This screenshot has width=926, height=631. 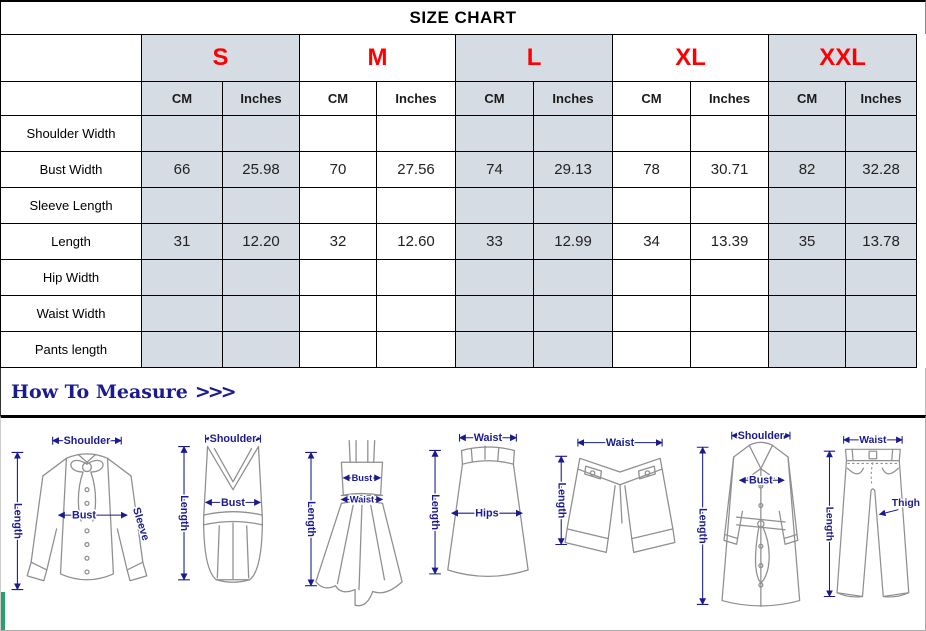 I want to click on skirt-waist-label: Waist, so click(x=488, y=438).